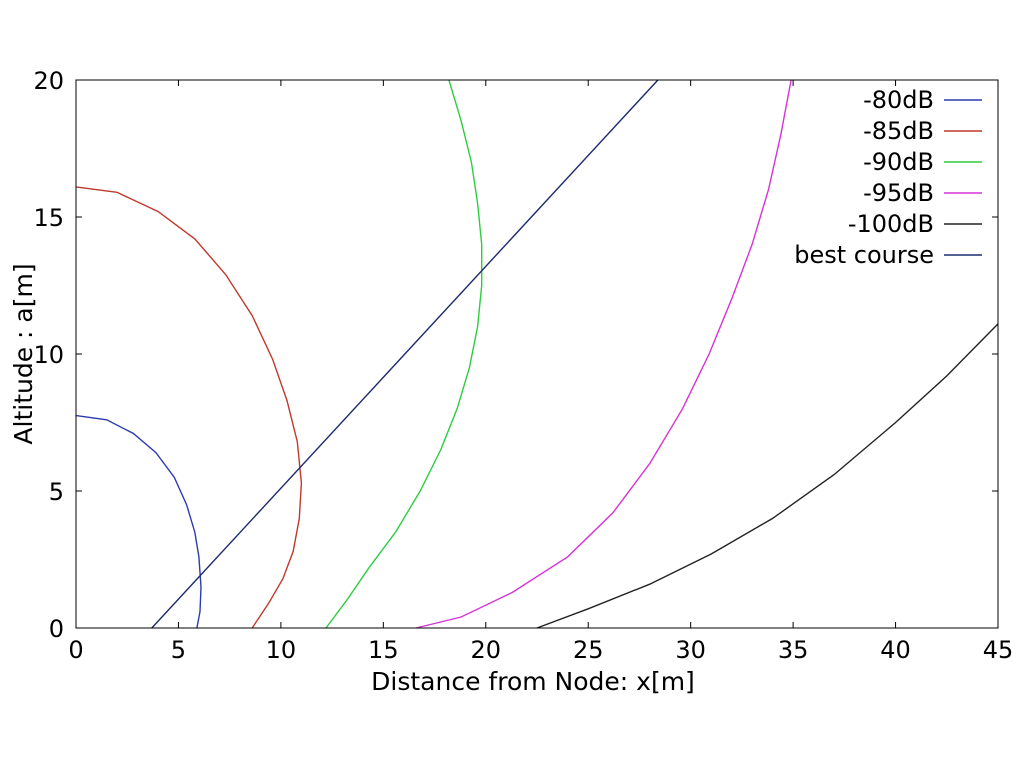 The width and height of the screenshot is (1024, 768). I want to click on y-tick-label: 15, so click(48, 218).